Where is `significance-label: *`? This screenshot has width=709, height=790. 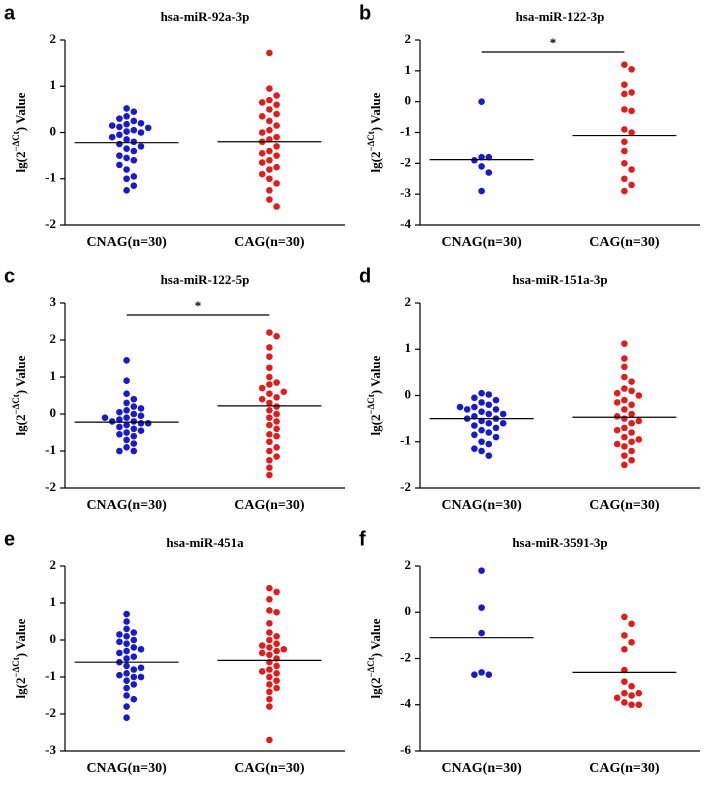 significance-label: * is located at coordinates (198, 305).